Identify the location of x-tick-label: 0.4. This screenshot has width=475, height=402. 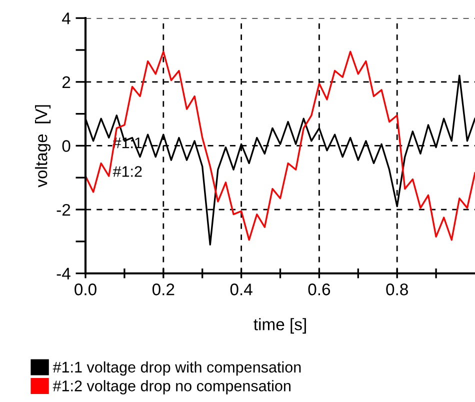
(241, 290).